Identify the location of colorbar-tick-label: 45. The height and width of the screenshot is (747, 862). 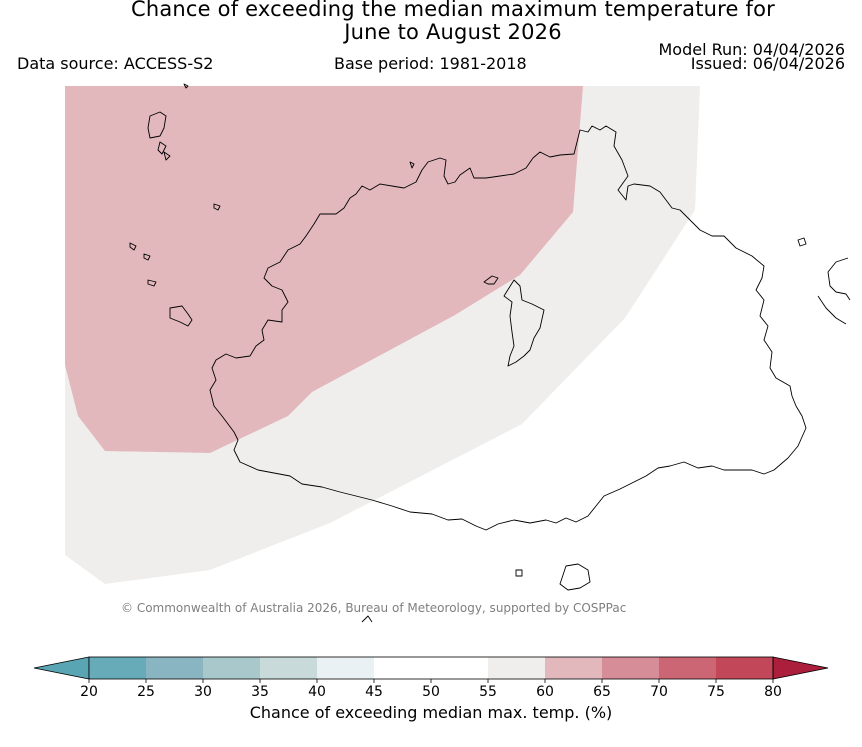
(374, 692).